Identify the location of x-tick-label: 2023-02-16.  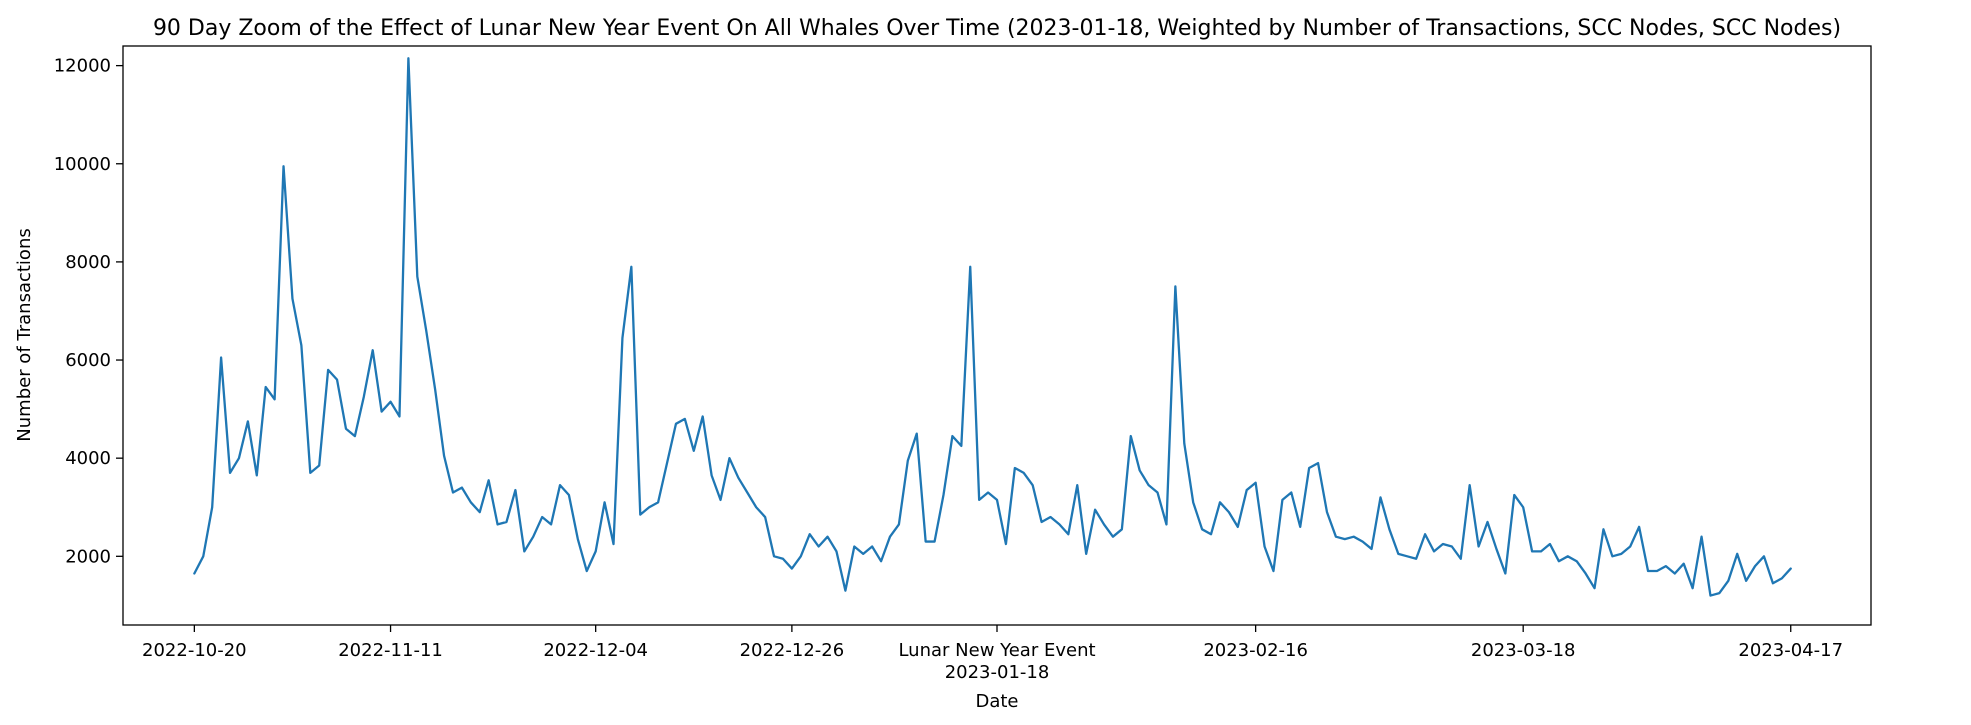
(1255, 650).